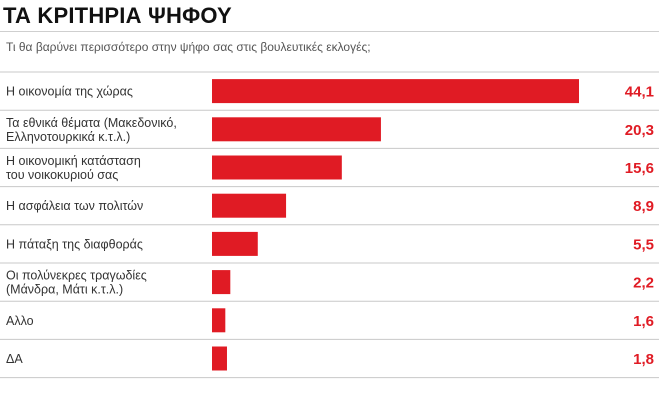 The width and height of the screenshot is (659, 409). I want to click on title-divider, so click(329, 31).